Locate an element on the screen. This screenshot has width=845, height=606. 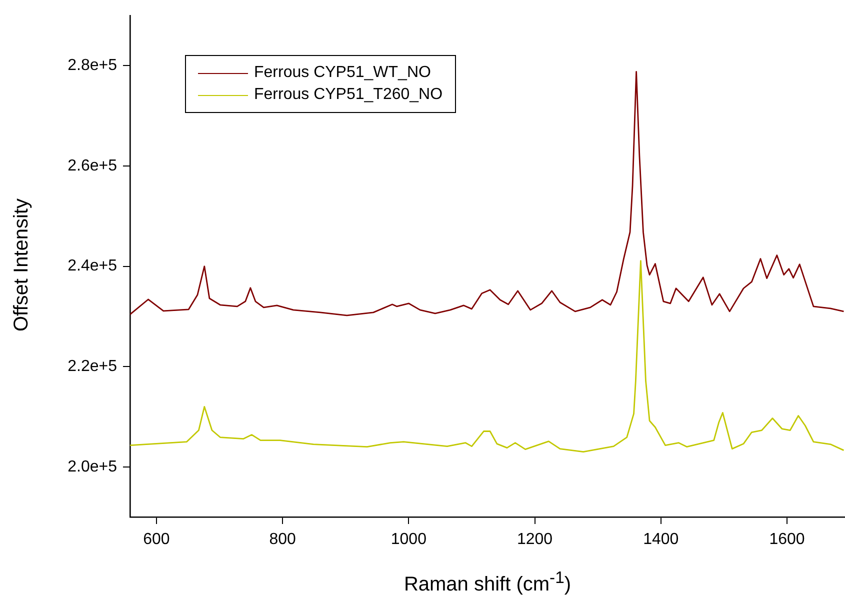
x-tick-label: 1200 is located at coordinates (534, 539).